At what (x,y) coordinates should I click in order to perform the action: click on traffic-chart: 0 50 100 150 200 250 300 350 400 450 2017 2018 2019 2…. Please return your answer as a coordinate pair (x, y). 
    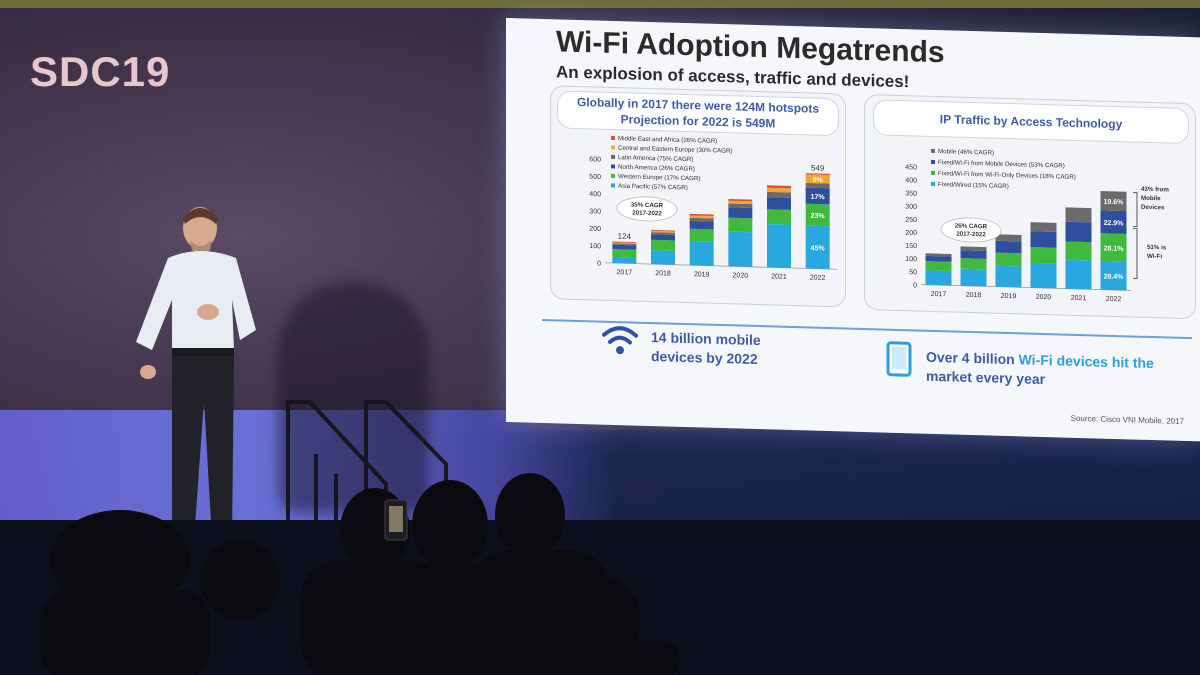
    Looking at the image, I should click on (1037, 225).